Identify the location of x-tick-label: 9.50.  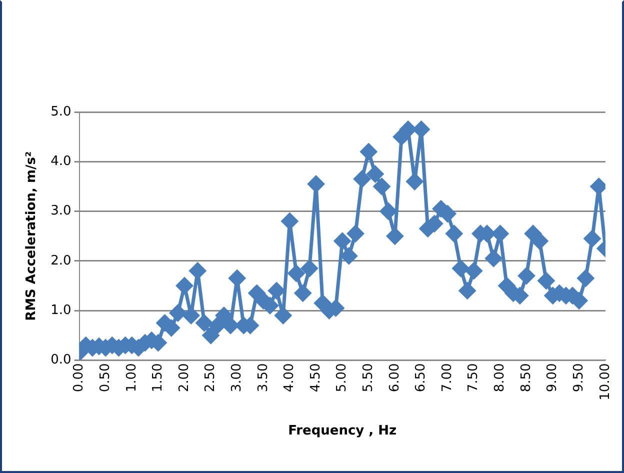
(578, 377).